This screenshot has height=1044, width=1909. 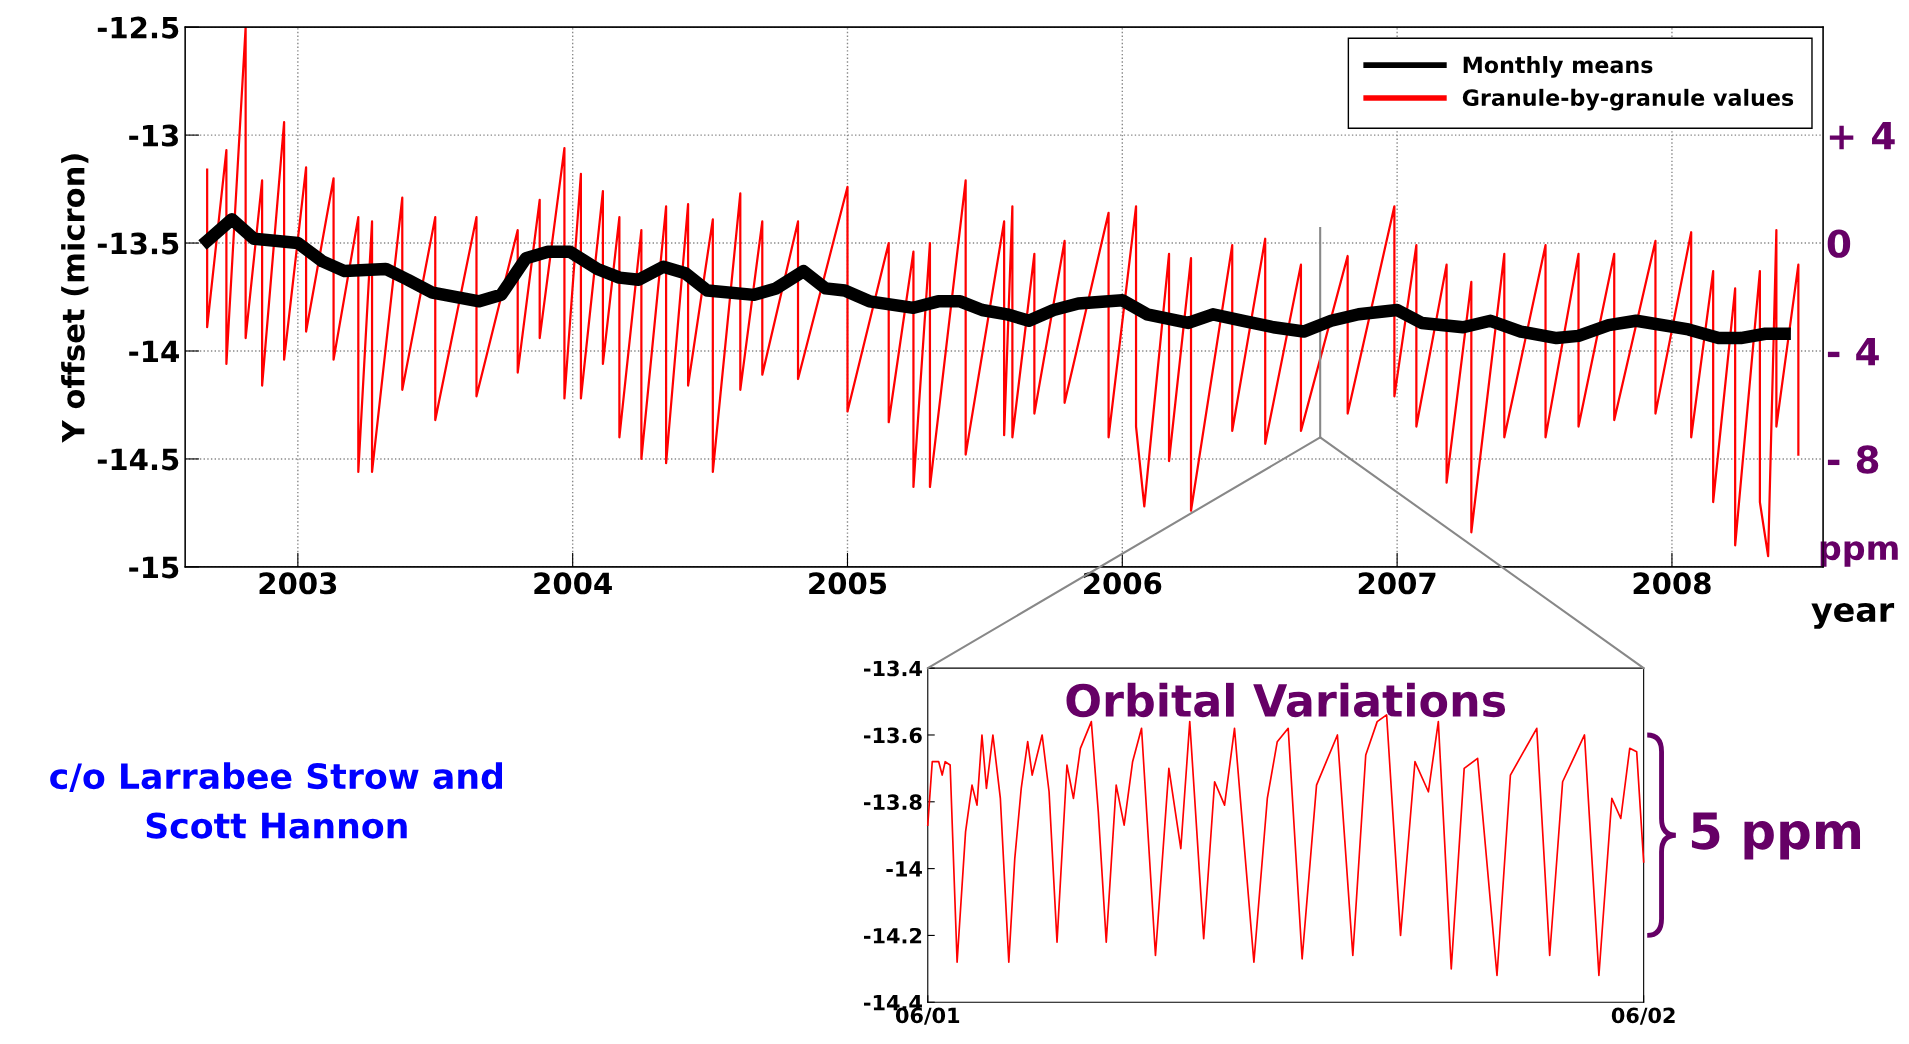 I want to click on x-tick-label: 2008, so click(x=1672, y=583).